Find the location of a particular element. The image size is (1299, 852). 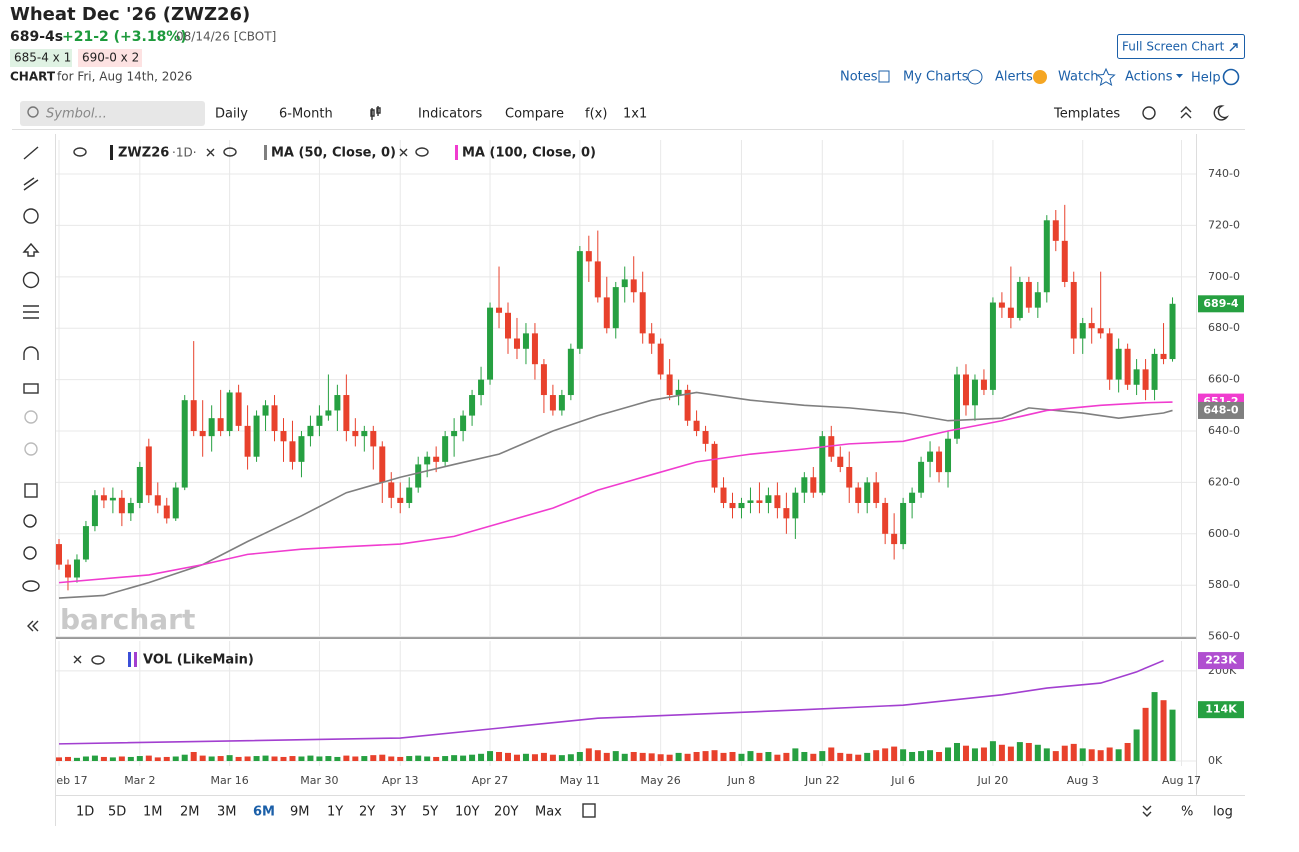

link: Actions is located at coordinates (1149, 77).